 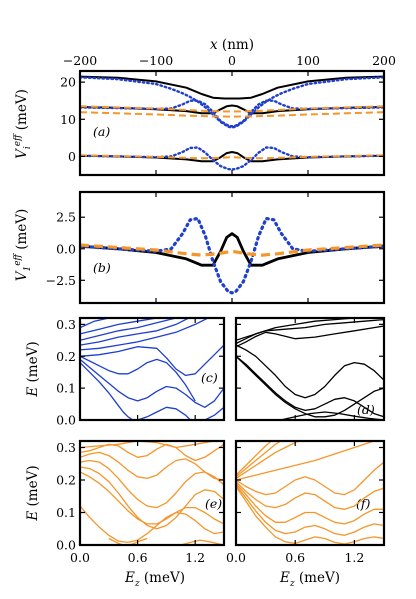 What do you see at coordinates (354, 557) in the screenshot?
I see `panel-f-xtick-label: 1.2` at bounding box center [354, 557].